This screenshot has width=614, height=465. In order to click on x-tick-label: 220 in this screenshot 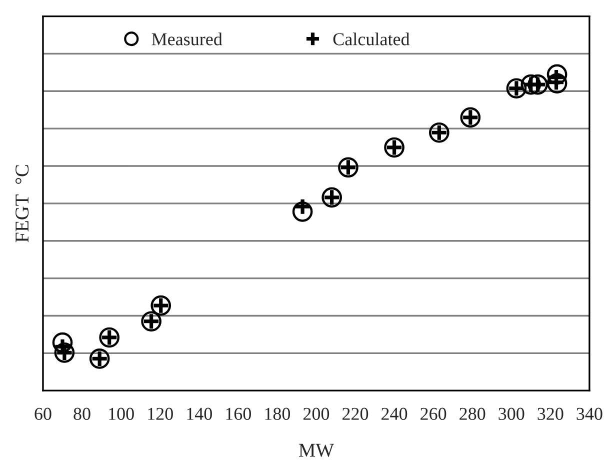, I will do `click(355, 414)`.